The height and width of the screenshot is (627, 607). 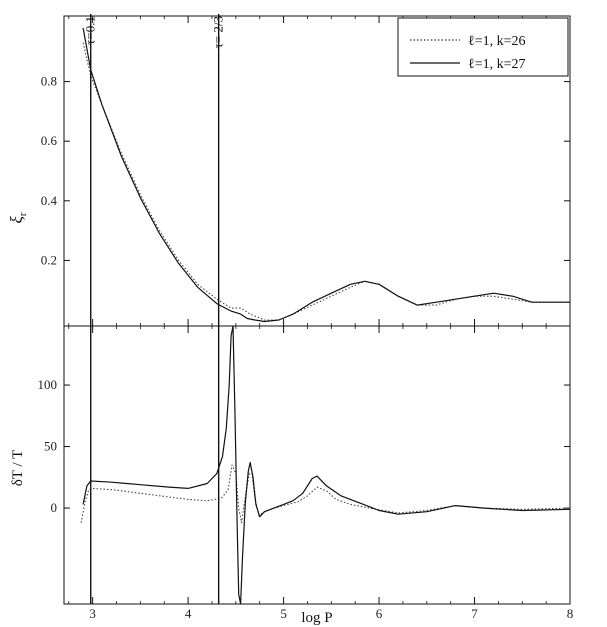 I want to click on y-tick-label-panel2: 0, so click(x=54, y=507).